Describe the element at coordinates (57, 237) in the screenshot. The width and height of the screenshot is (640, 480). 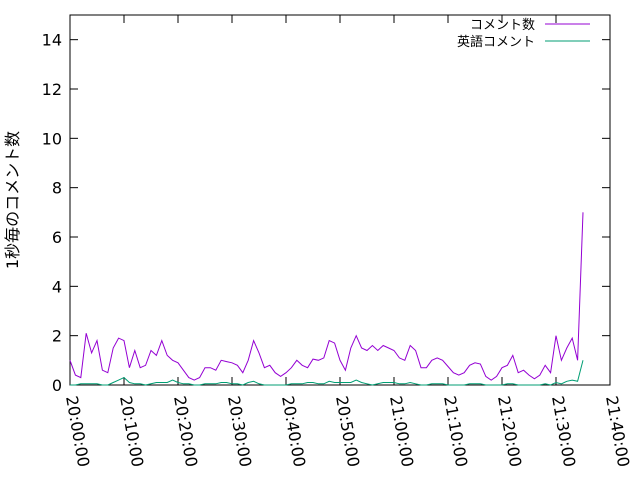
I see `y-tick-label: 6` at that location.